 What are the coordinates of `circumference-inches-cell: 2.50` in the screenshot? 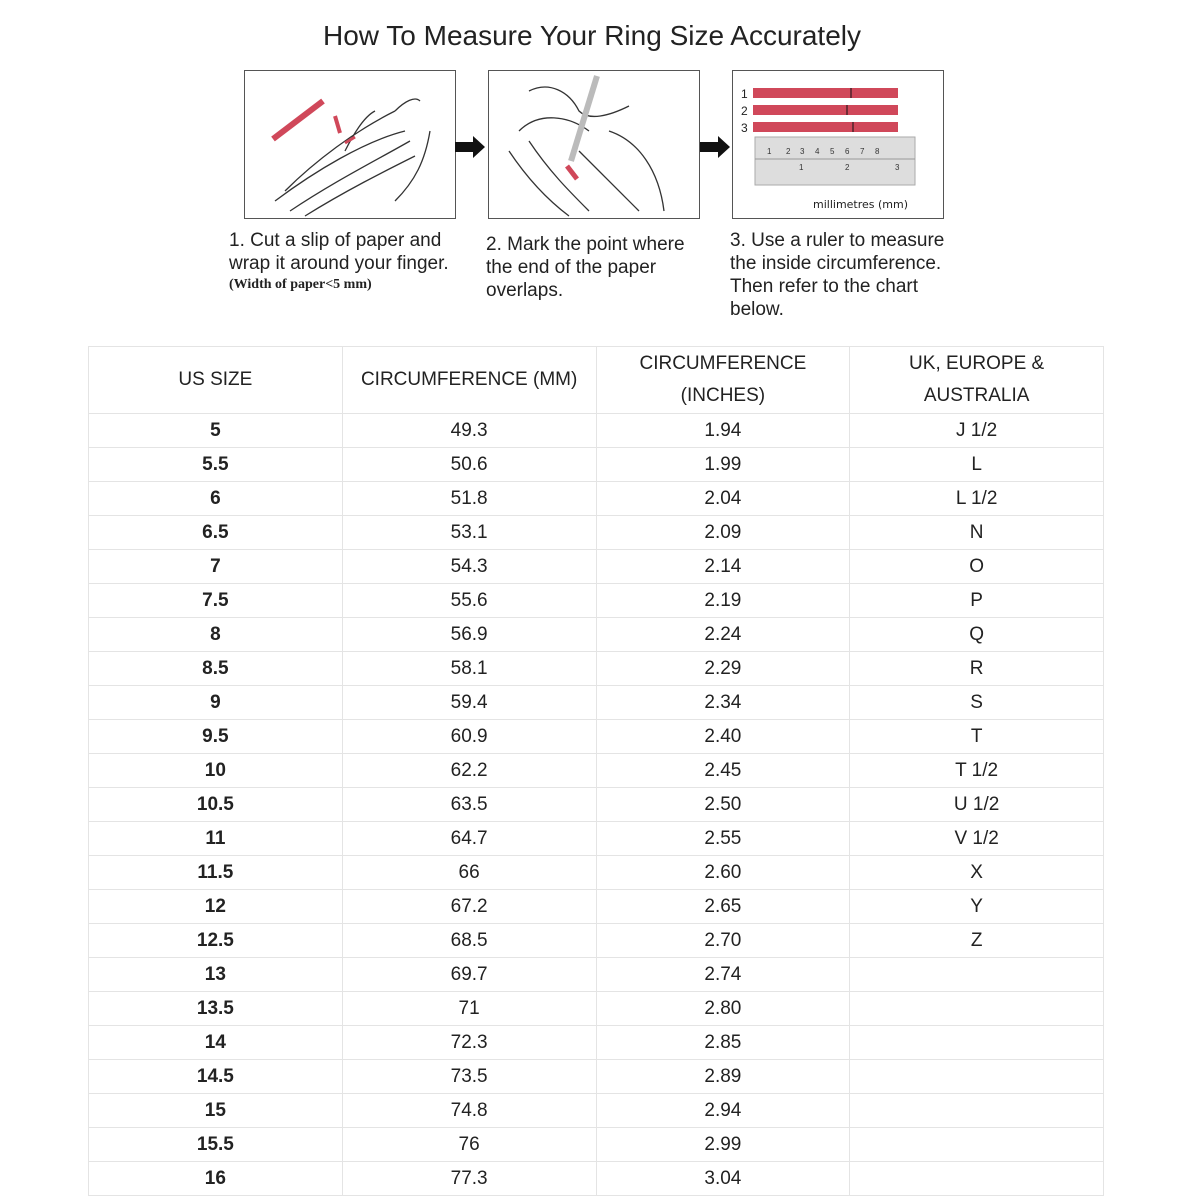 It's located at (723, 804).